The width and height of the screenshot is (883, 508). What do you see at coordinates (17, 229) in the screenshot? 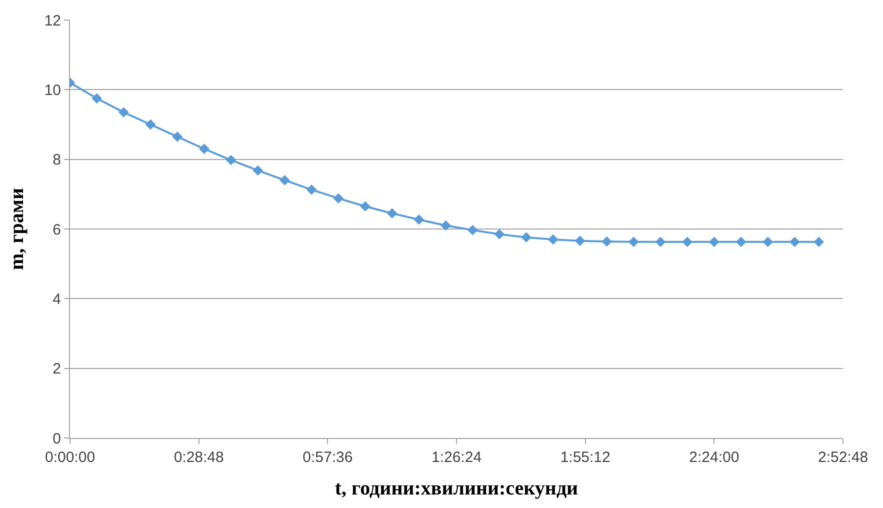
I see `y-axis-title: m, грами` at bounding box center [17, 229].